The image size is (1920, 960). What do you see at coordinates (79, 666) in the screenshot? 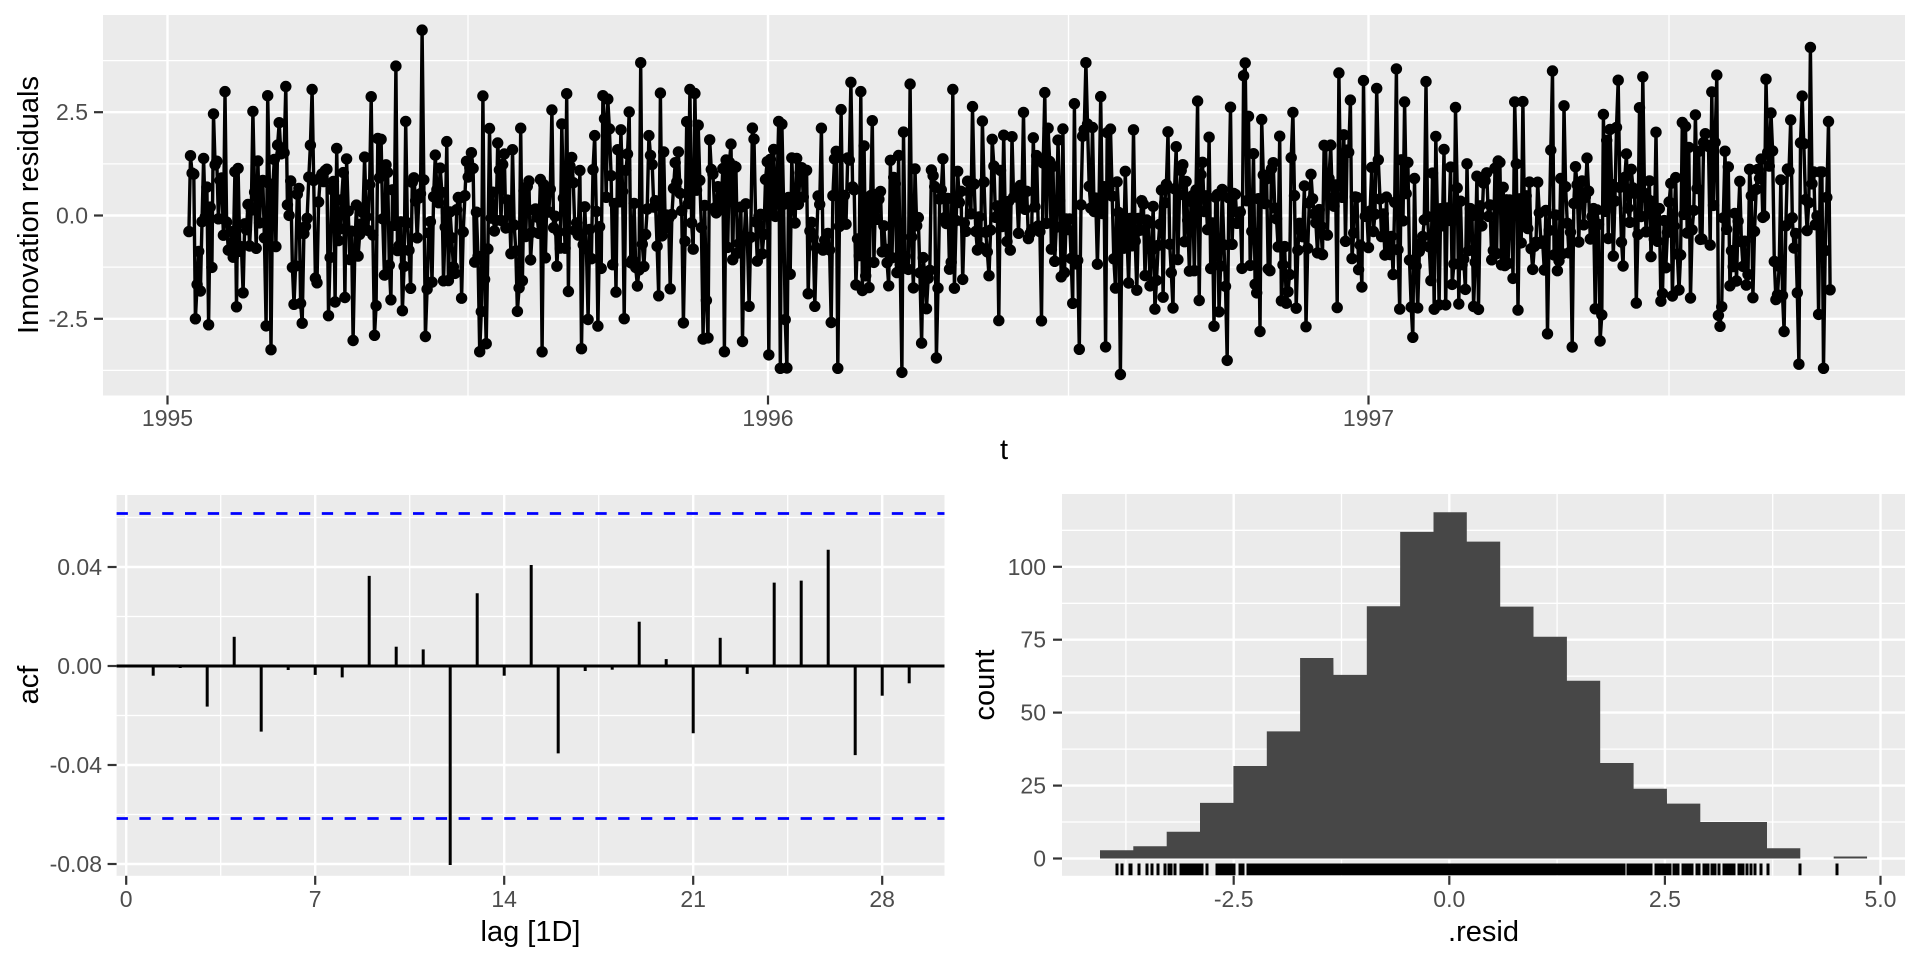
I see `svg-text: 0.00` at bounding box center [79, 666].